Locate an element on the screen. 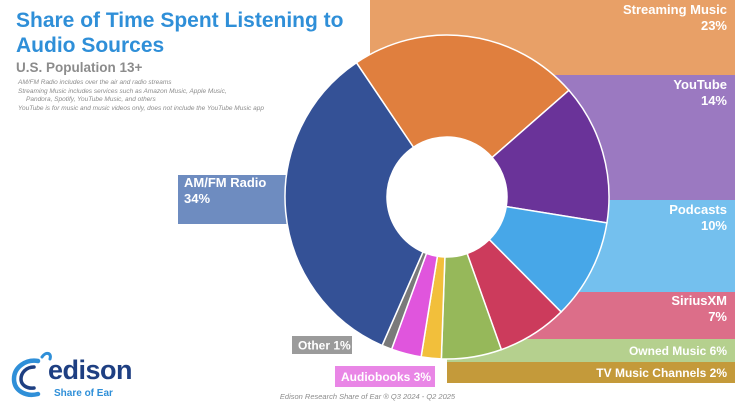 The width and height of the screenshot is (735, 406). category-label-streaming-music: Streaming Music is located at coordinates (675, 9).